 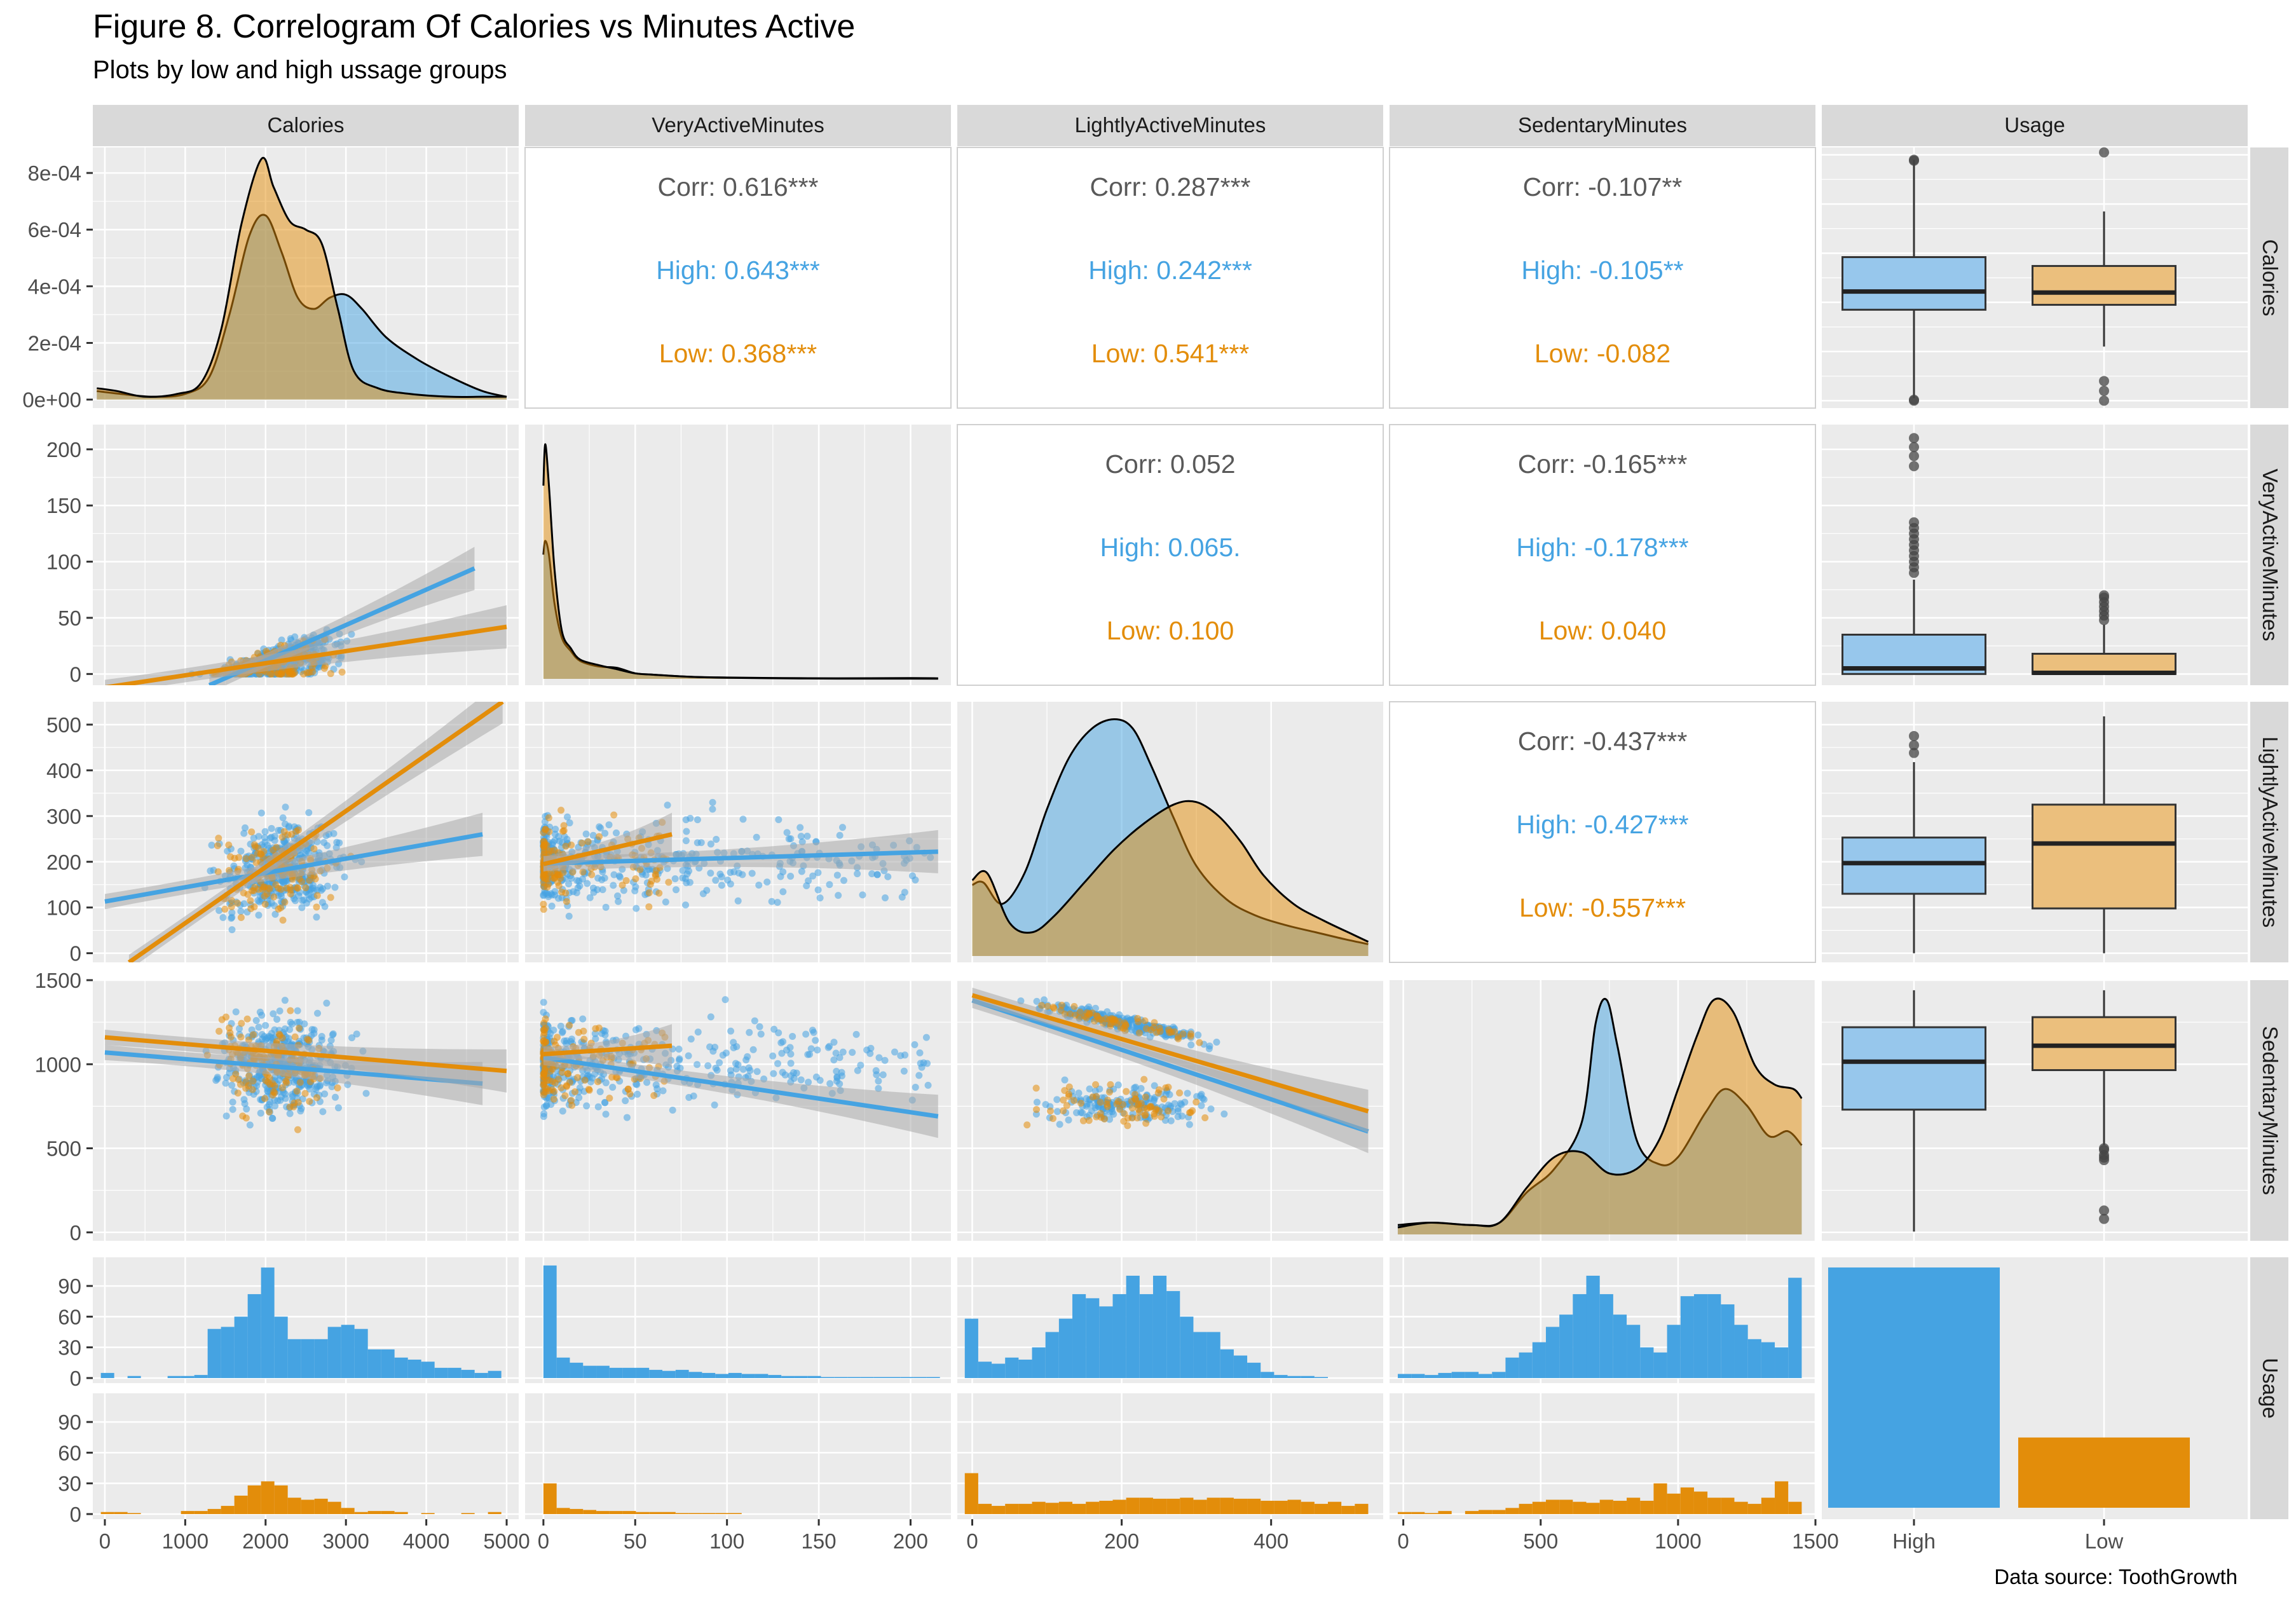 I want to click on x-tick-label-lightlyactiveminutes: 200, so click(x=1122, y=1541).